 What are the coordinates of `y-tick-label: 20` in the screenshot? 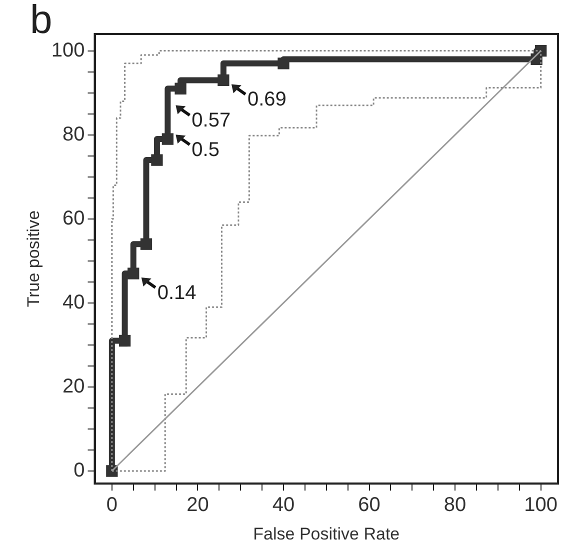 It's located at (73, 386).